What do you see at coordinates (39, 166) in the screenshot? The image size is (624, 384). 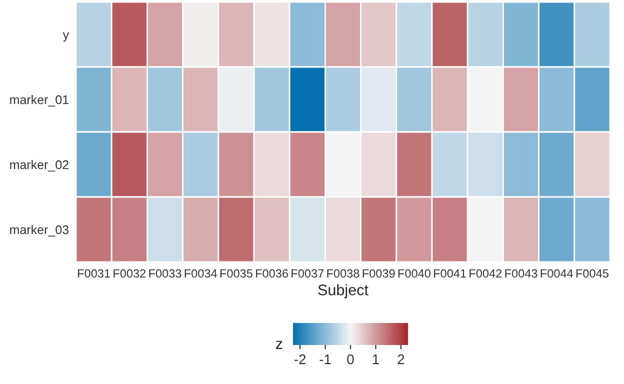 I see `y-tick-label: marker_02` at bounding box center [39, 166].